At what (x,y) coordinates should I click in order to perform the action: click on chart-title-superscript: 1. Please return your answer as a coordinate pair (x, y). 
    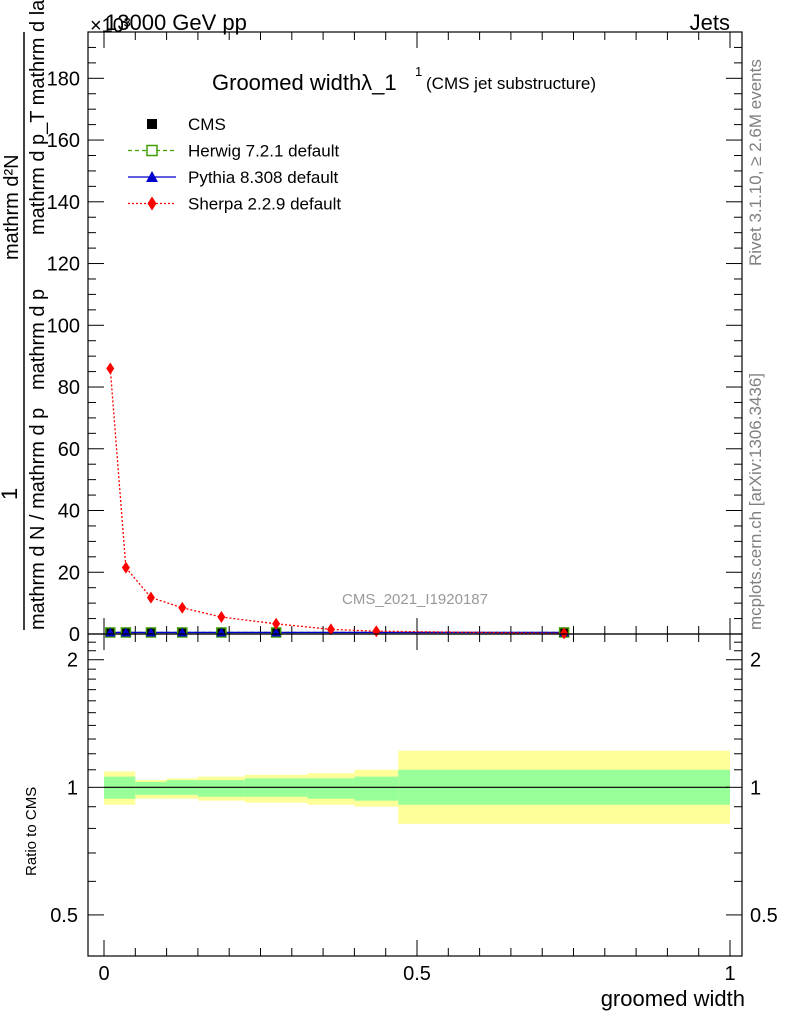
    Looking at the image, I should click on (418, 71).